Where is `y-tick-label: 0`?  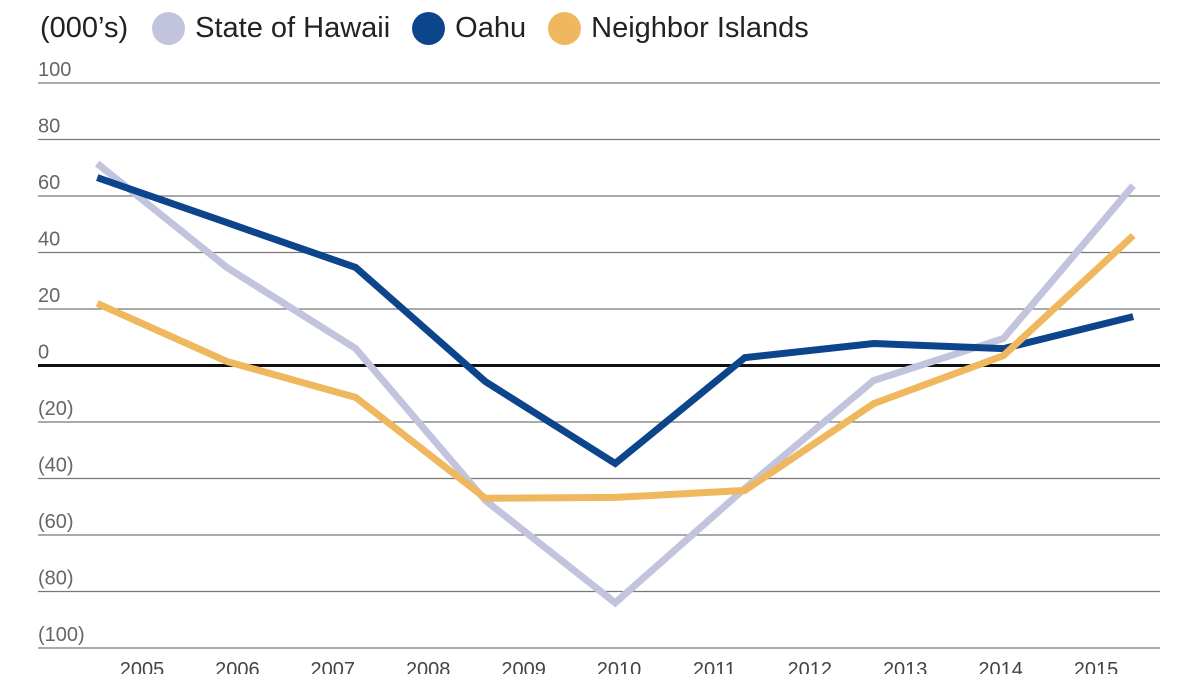 y-tick-label: 0 is located at coordinates (43, 353).